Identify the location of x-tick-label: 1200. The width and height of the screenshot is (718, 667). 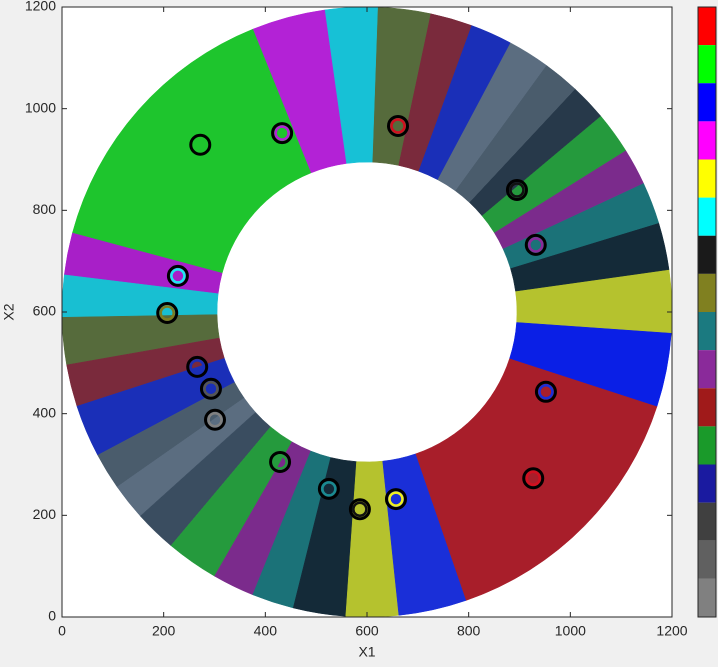
(671, 631).